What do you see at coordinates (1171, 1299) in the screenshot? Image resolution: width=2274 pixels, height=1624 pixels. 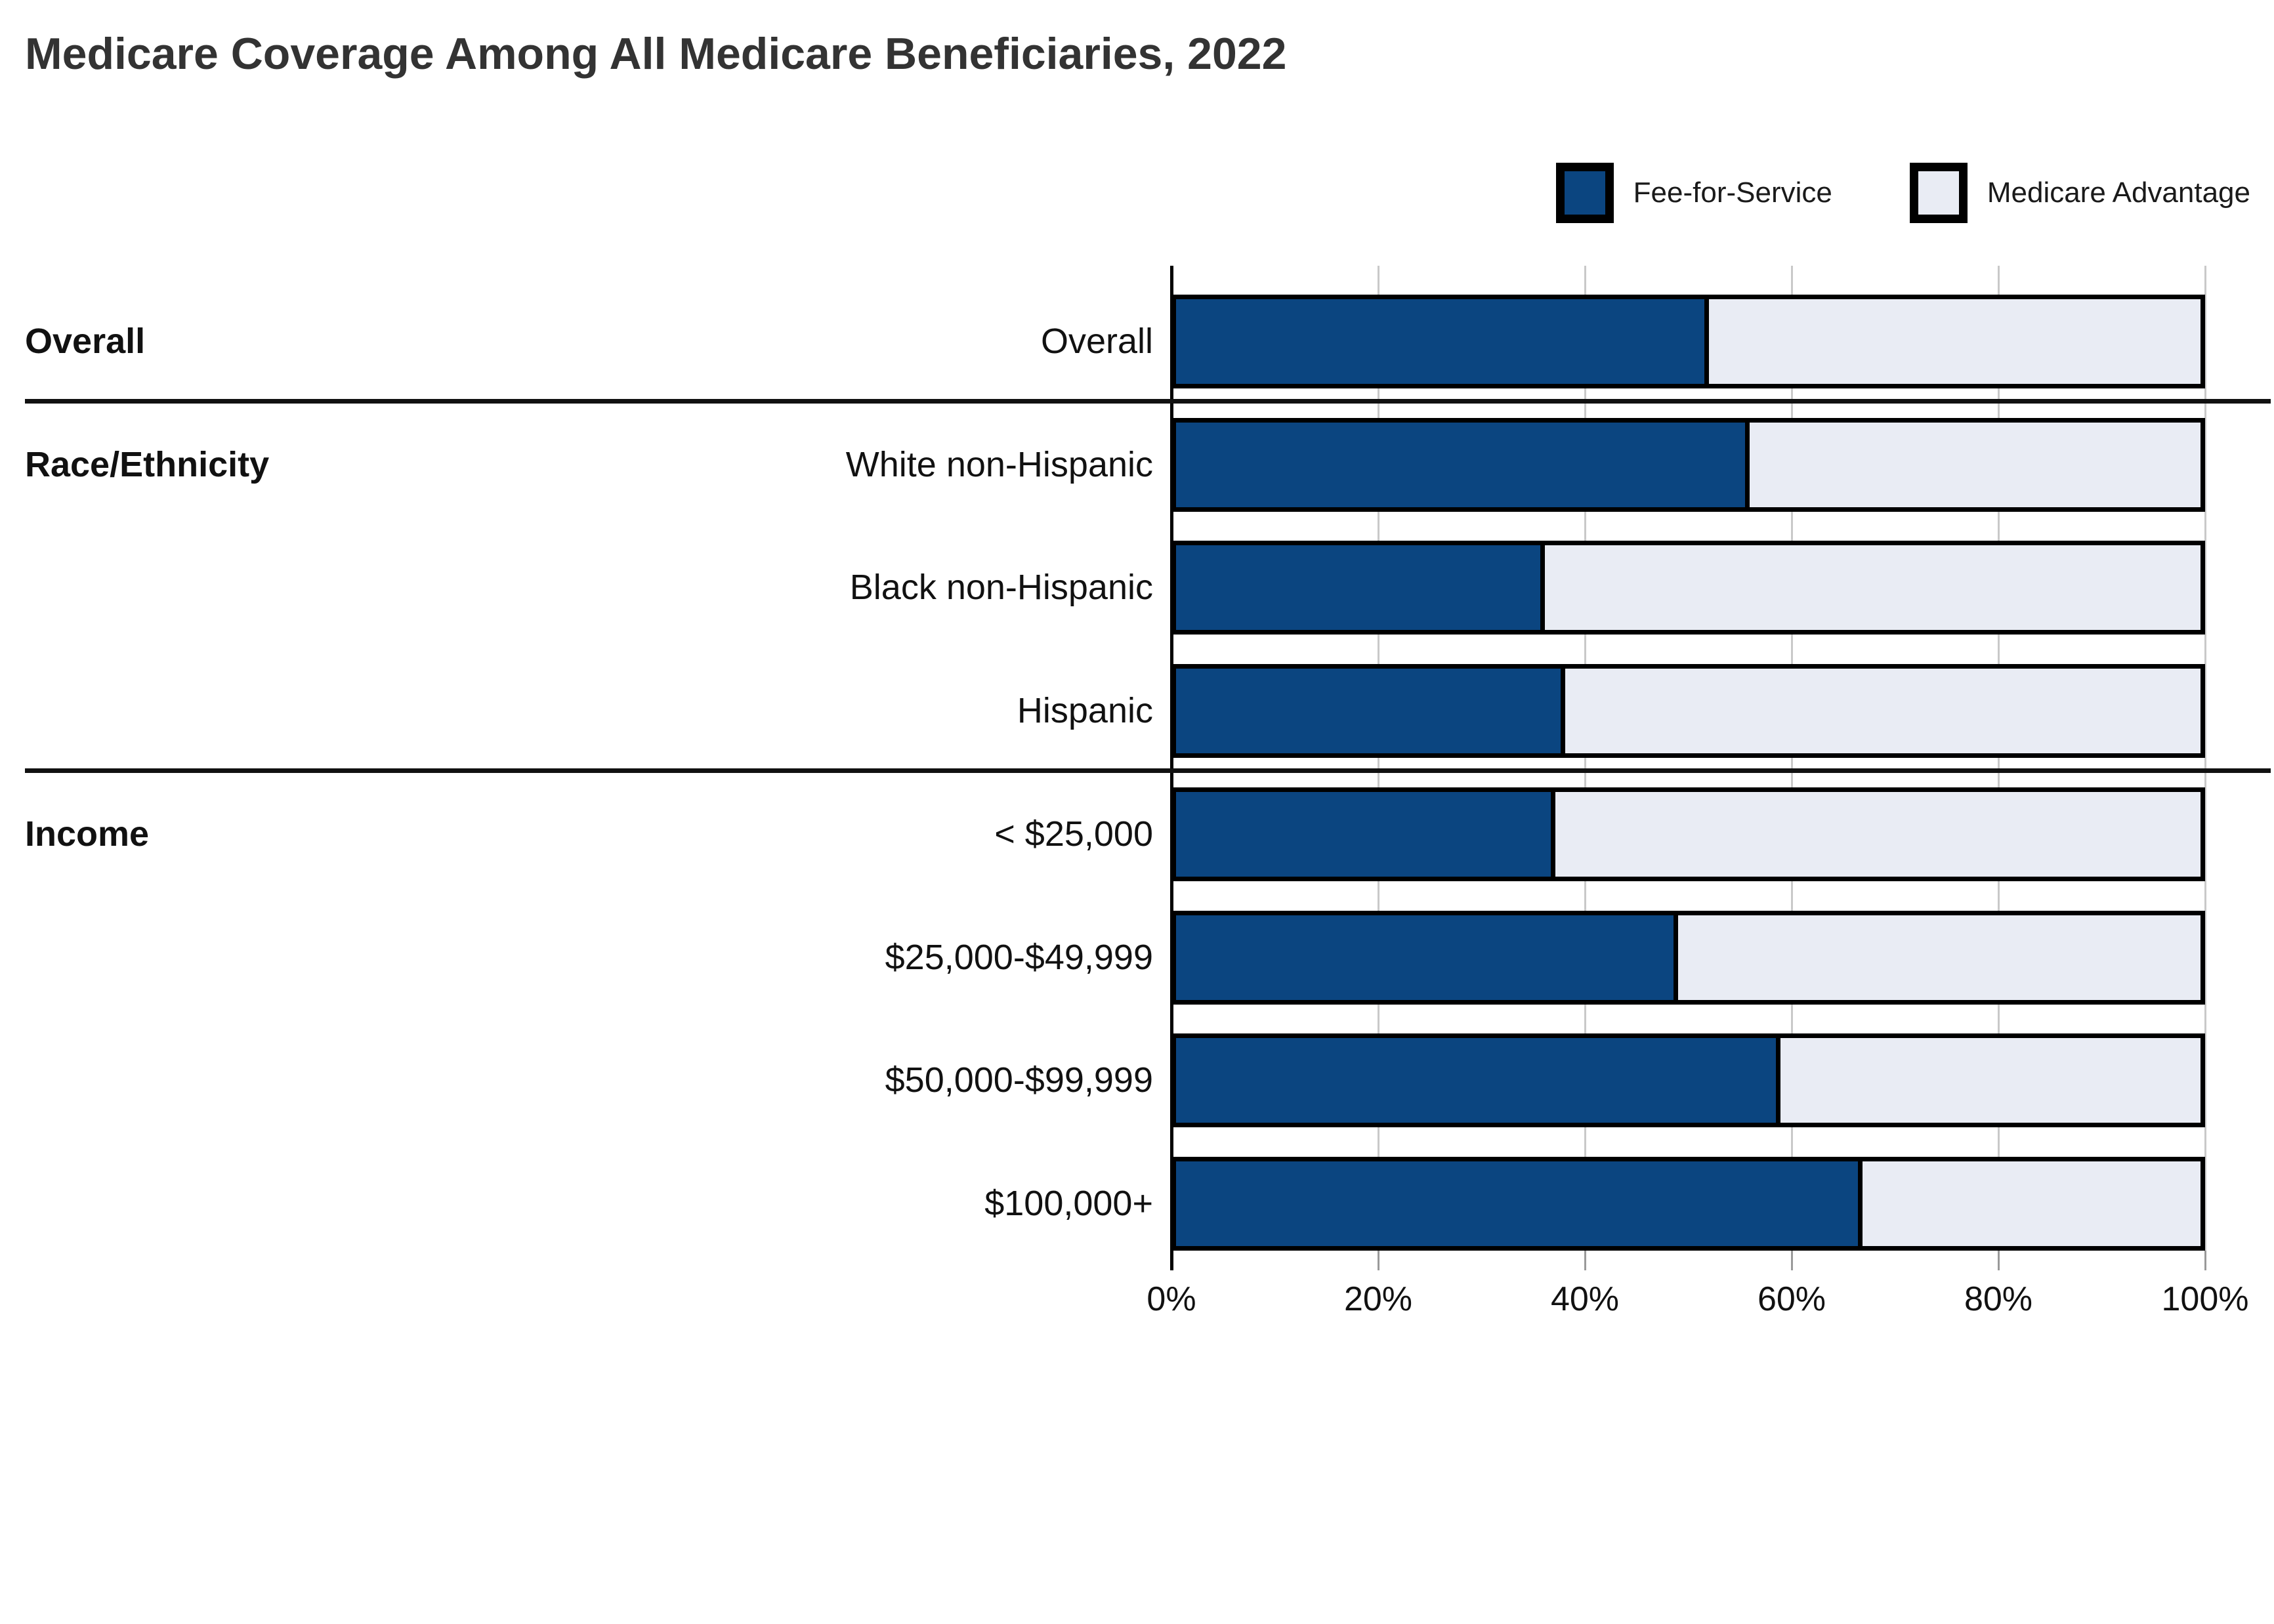 I see `x-tick-label: 0%` at bounding box center [1171, 1299].